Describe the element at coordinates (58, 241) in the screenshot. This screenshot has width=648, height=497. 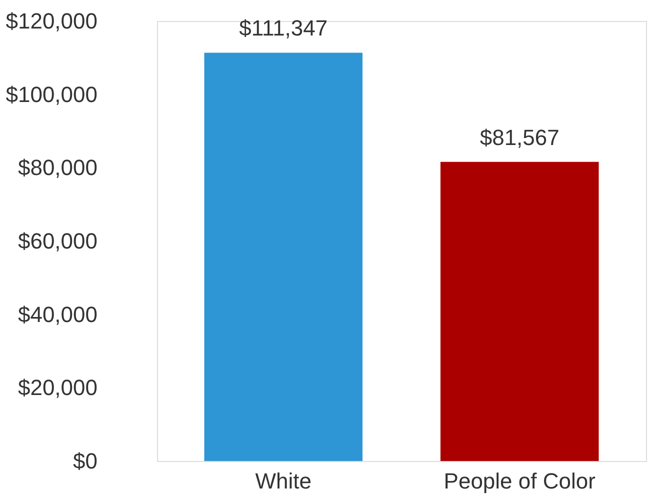
I see `y-tick-label: $60,000` at that location.